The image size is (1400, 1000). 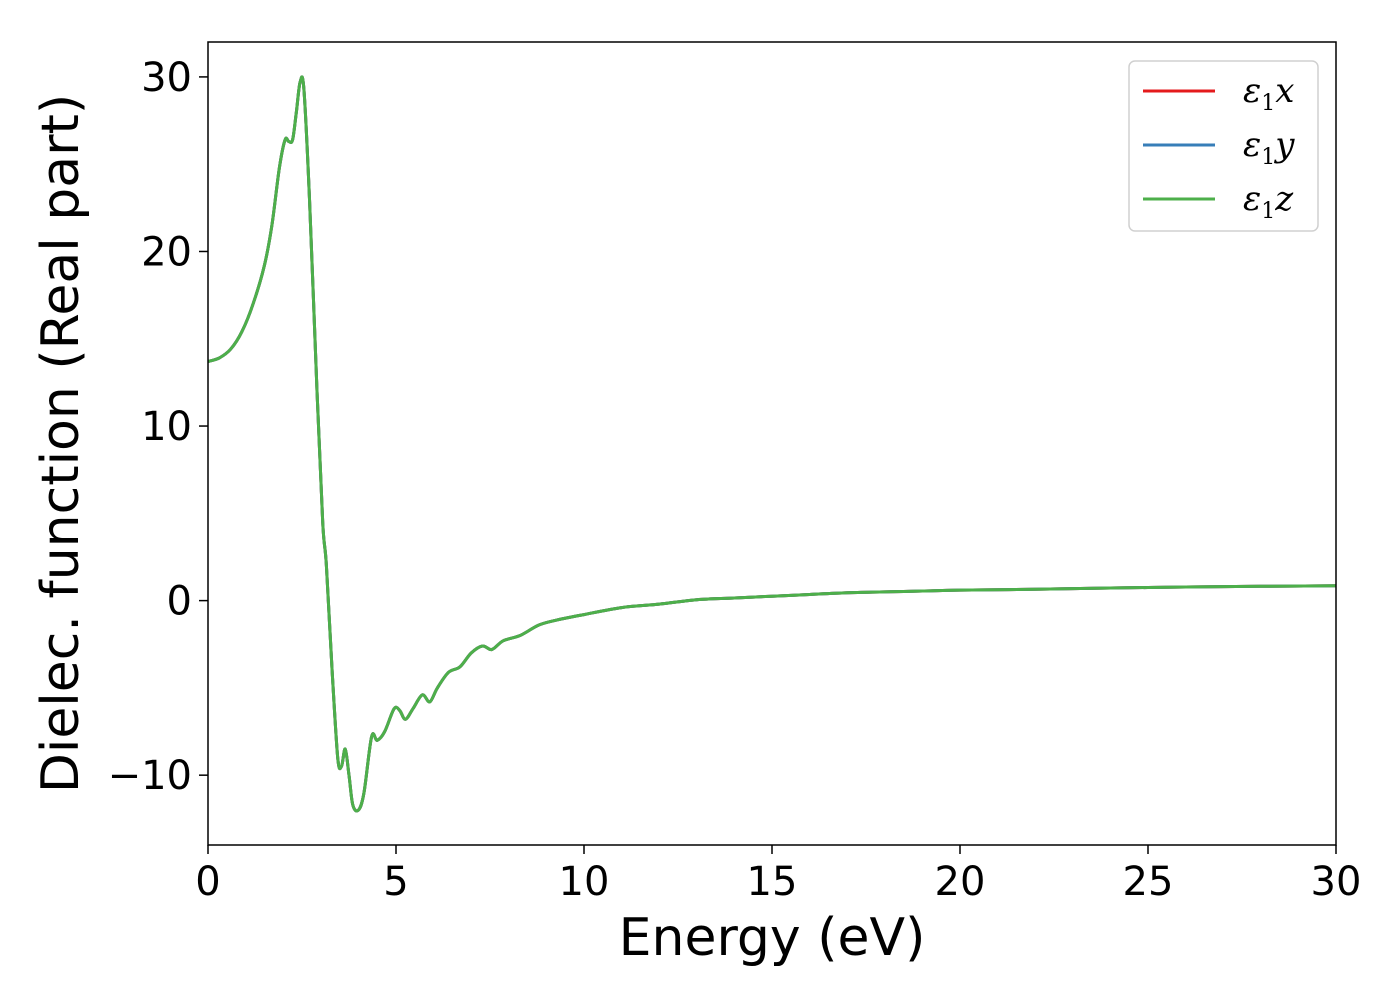 What do you see at coordinates (1268, 93) in the screenshot?
I see `legend-entry-label: ε1x` at bounding box center [1268, 93].